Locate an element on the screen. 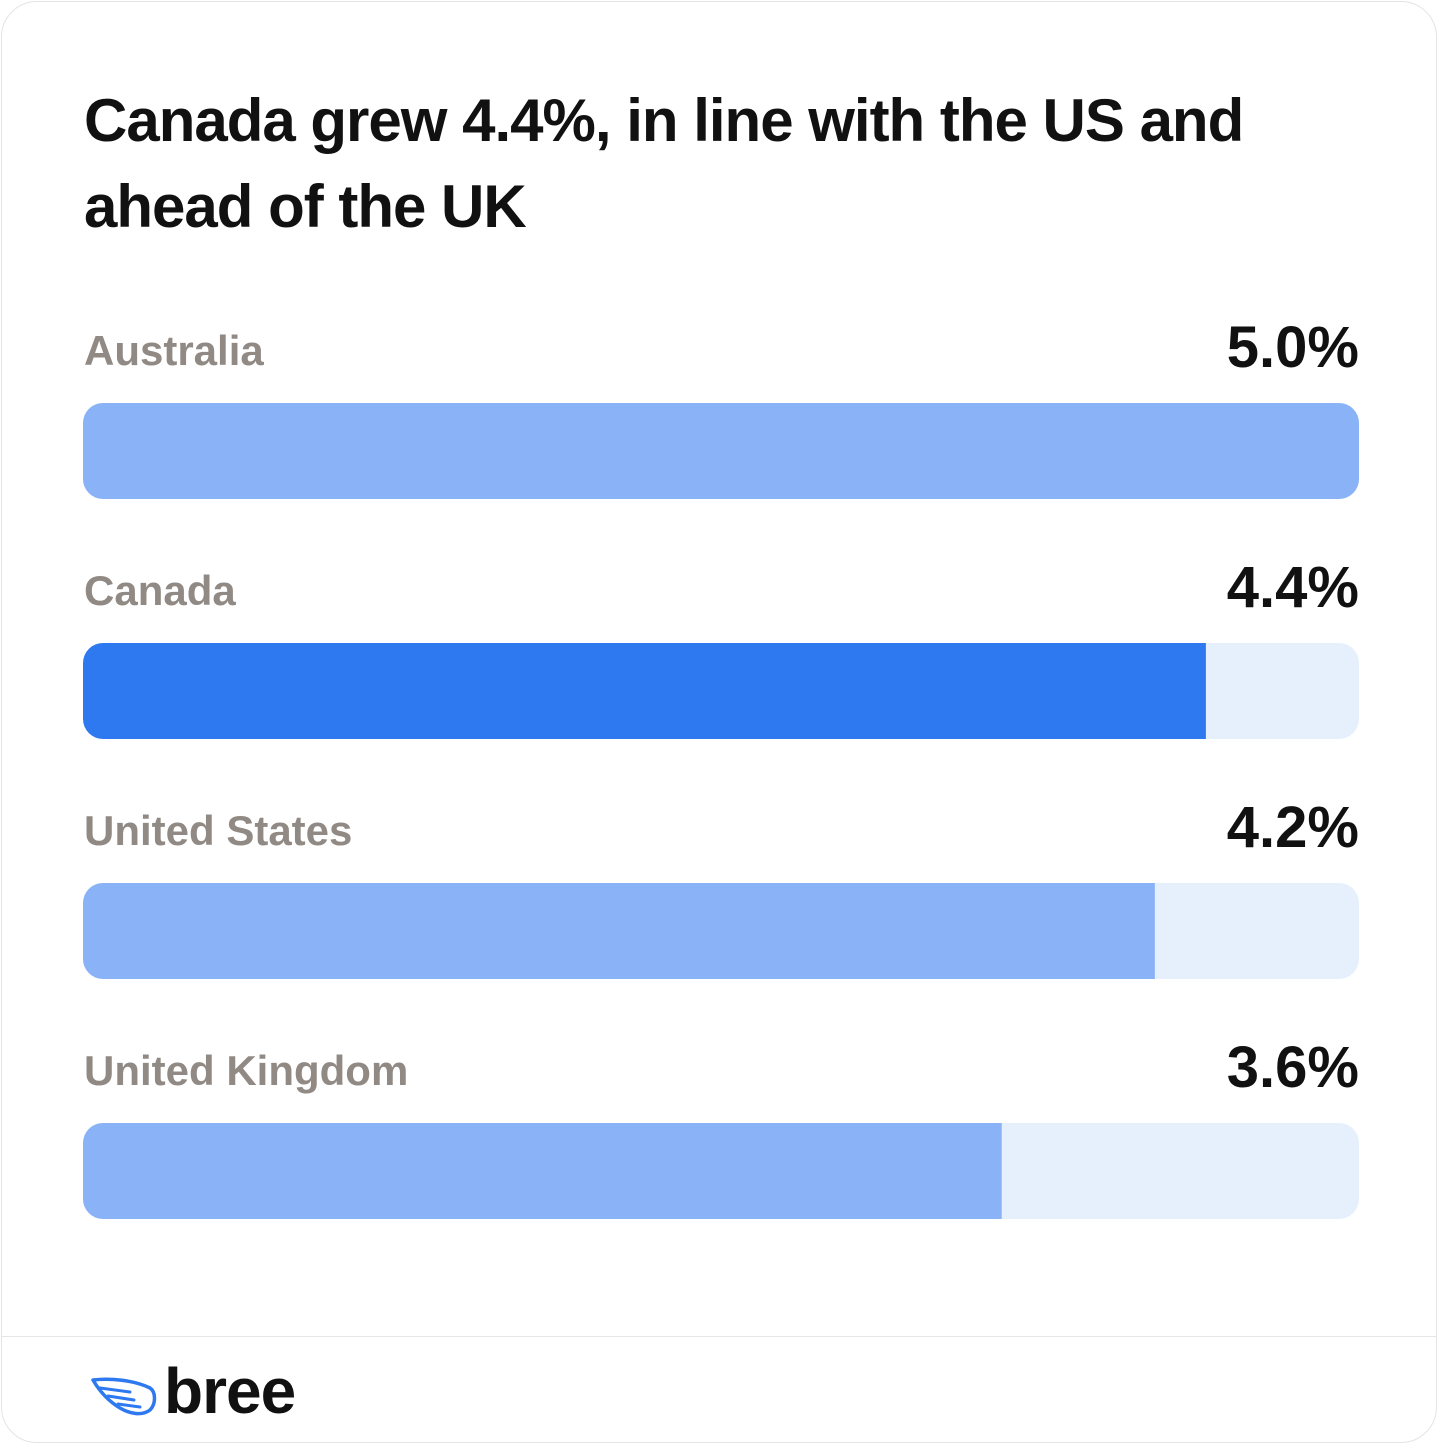  value-label: 3.6% is located at coordinates (1293, 1067).